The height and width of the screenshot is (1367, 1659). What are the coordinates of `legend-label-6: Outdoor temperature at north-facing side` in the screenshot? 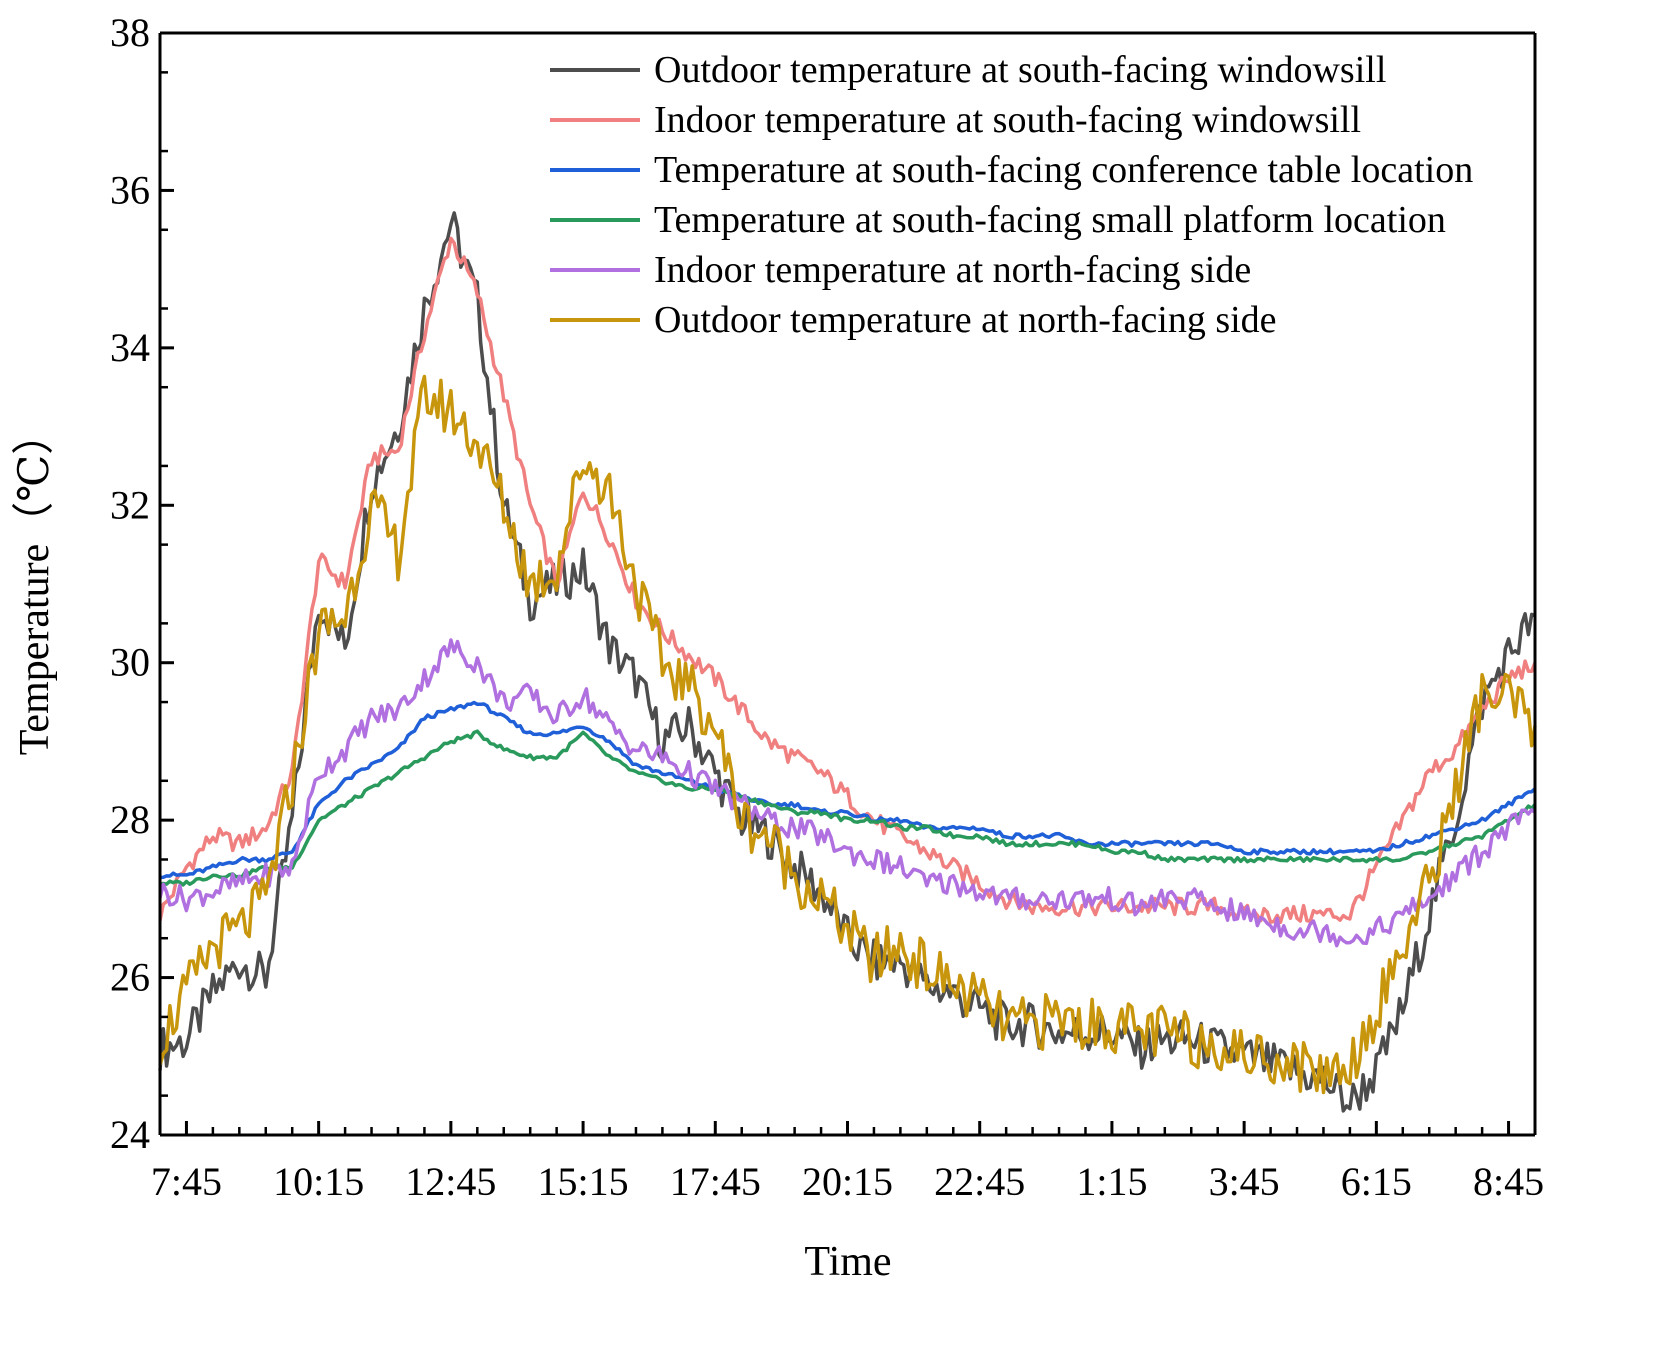 It's located at (965, 320).